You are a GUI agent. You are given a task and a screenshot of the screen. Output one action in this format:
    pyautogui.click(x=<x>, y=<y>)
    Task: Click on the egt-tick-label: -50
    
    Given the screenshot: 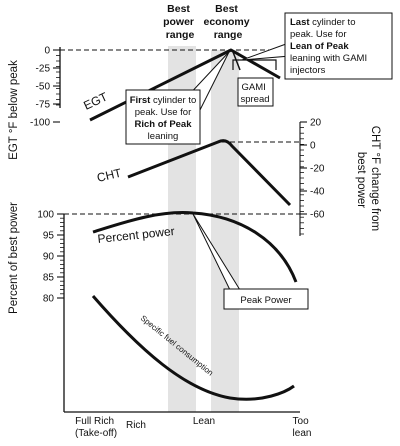 What is the action you would take?
    pyautogui.click(x=43, y=87)
    